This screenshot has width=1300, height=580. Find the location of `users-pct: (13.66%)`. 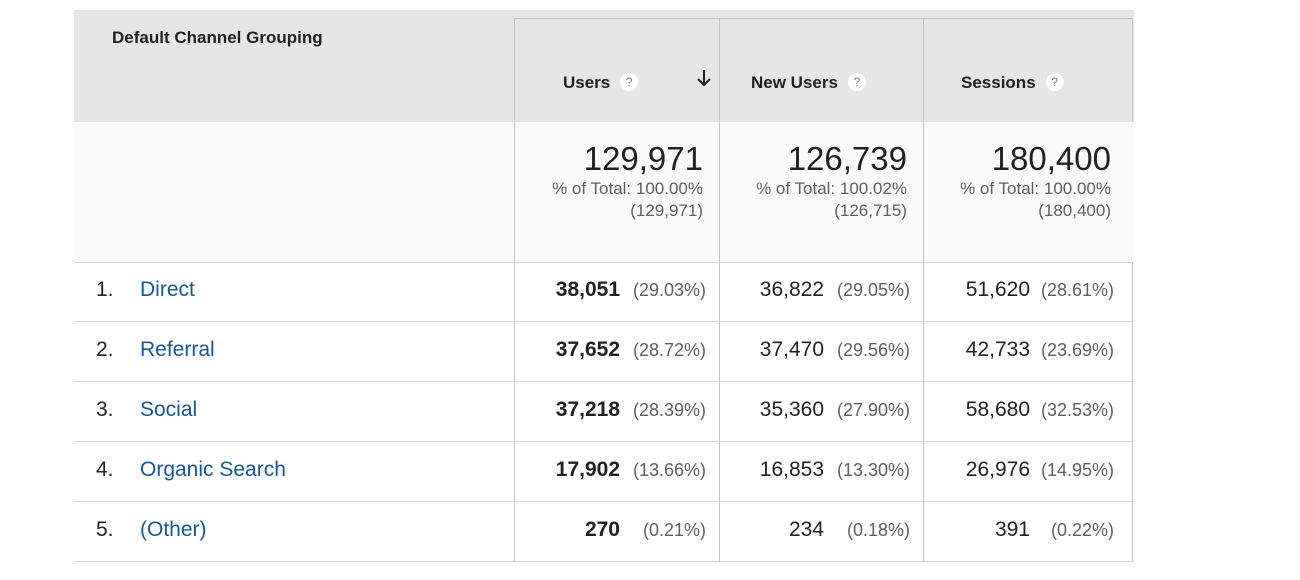

users-pct: (13.66%) is located at coordinates (669, 470).